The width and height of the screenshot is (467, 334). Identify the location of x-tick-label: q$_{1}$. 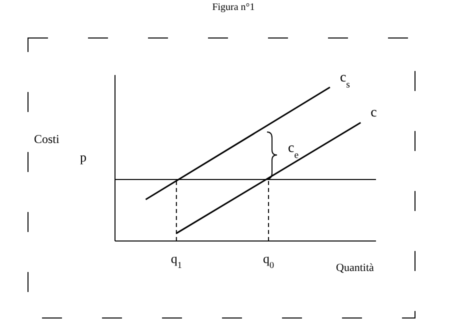
(176, 260).